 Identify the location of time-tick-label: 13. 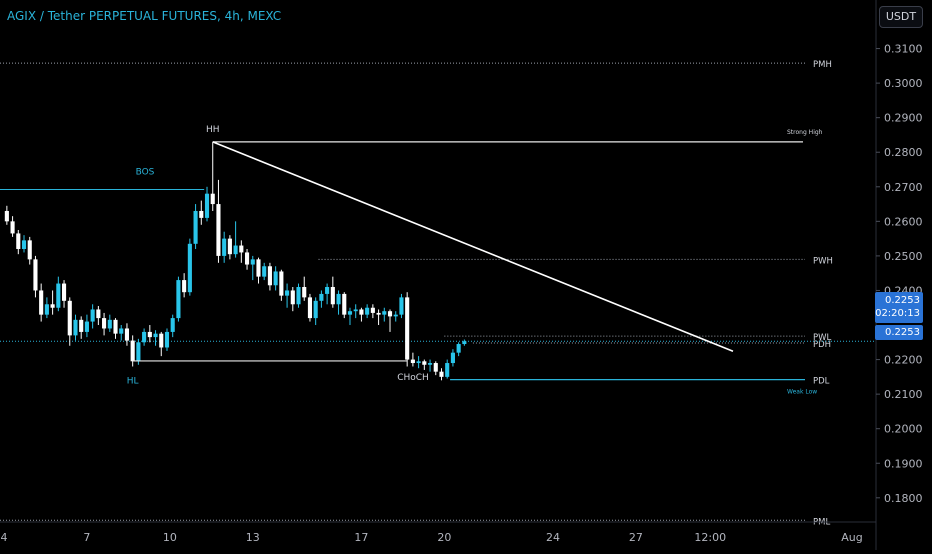
(253, 537).